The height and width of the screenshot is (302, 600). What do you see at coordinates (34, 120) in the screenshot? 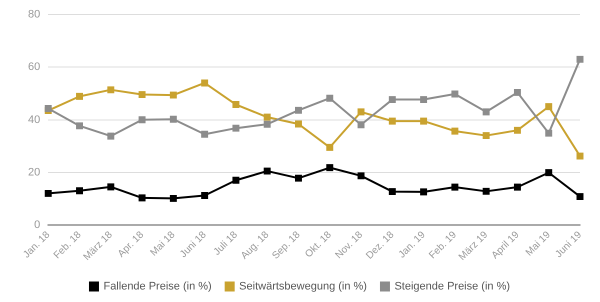
I see `y-tick-label: 40` at bounding box center [34, 120].